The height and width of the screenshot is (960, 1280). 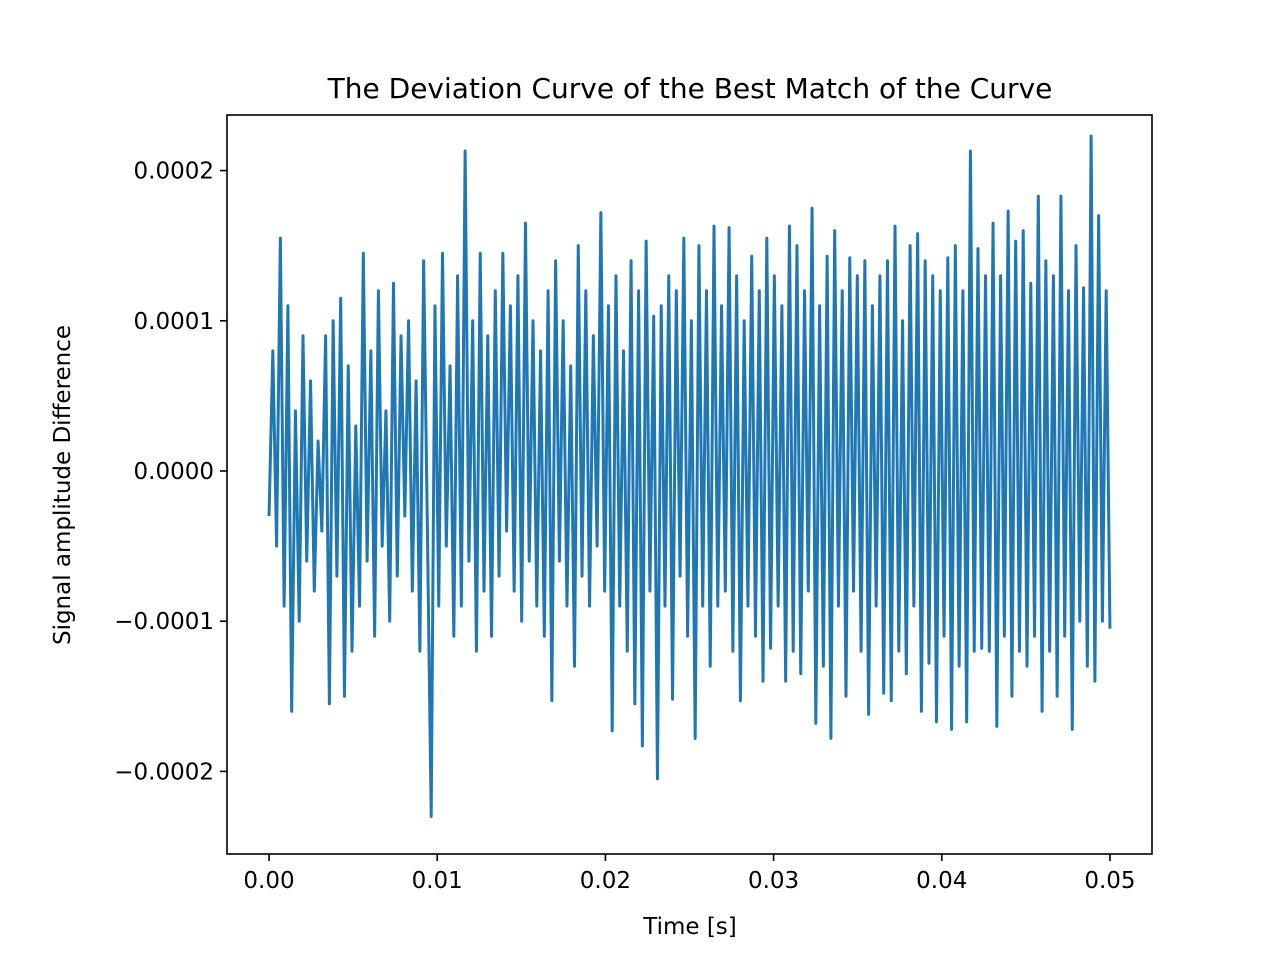 I want to click on x-tick-label: 0.01, so click(x=437, y=881).